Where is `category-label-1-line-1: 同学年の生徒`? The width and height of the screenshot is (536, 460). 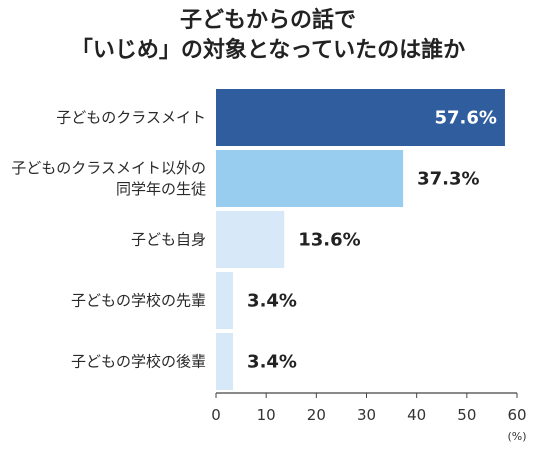 category-label-1-line-1: 同学年の生徒 is located at coordinates (161, 189).